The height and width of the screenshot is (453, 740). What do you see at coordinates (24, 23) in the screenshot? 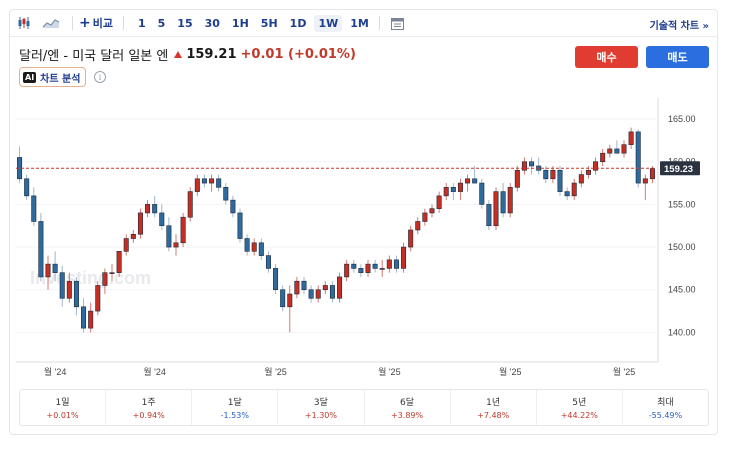
I see `candlestick-icon` at bounding box center [24, 23].